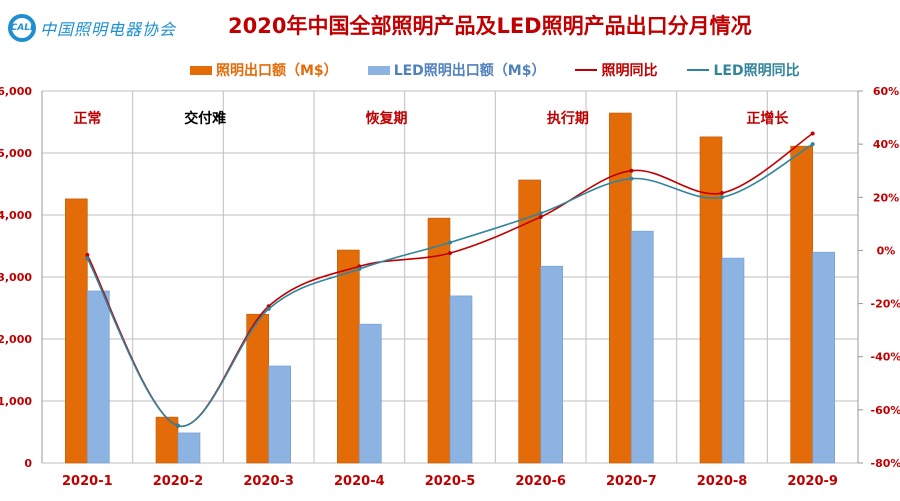 Image resolution: width=900 pixels, height=501 pixels. Describe the element at coordinates (885, 357) in the screenshot. I see `y-right-tick-label: -40%` at that location.